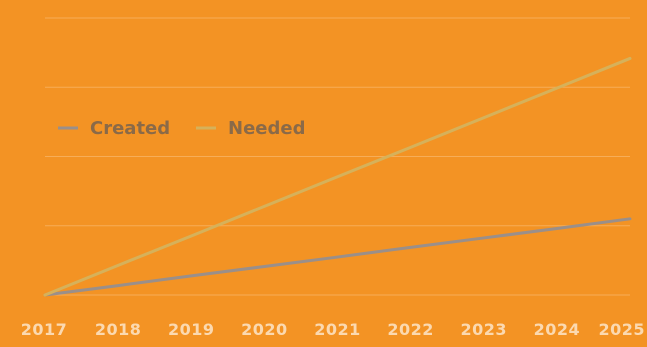 Image resolution: width=647 pixels, height=347 pixels. I want to click on x-tick-label-2021: 2021, so click(337, 329).